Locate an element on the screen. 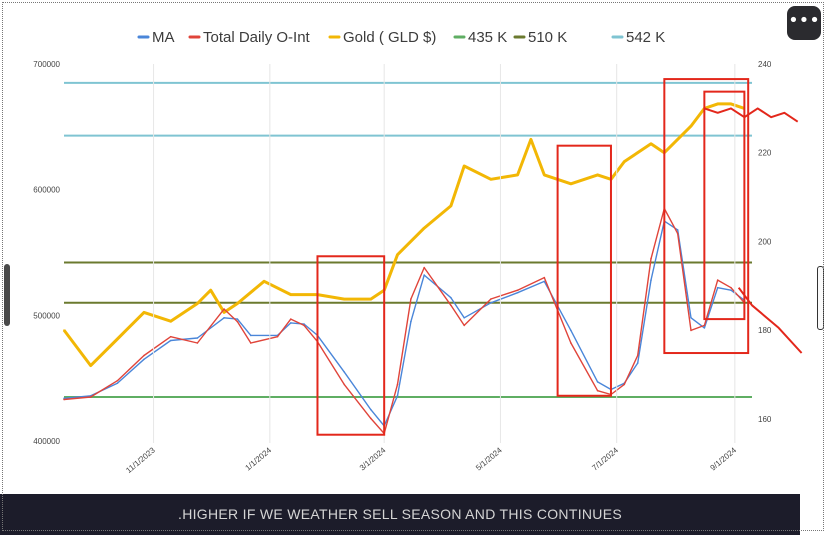  more-options-button: ••• is located at coordinates (804, 23).